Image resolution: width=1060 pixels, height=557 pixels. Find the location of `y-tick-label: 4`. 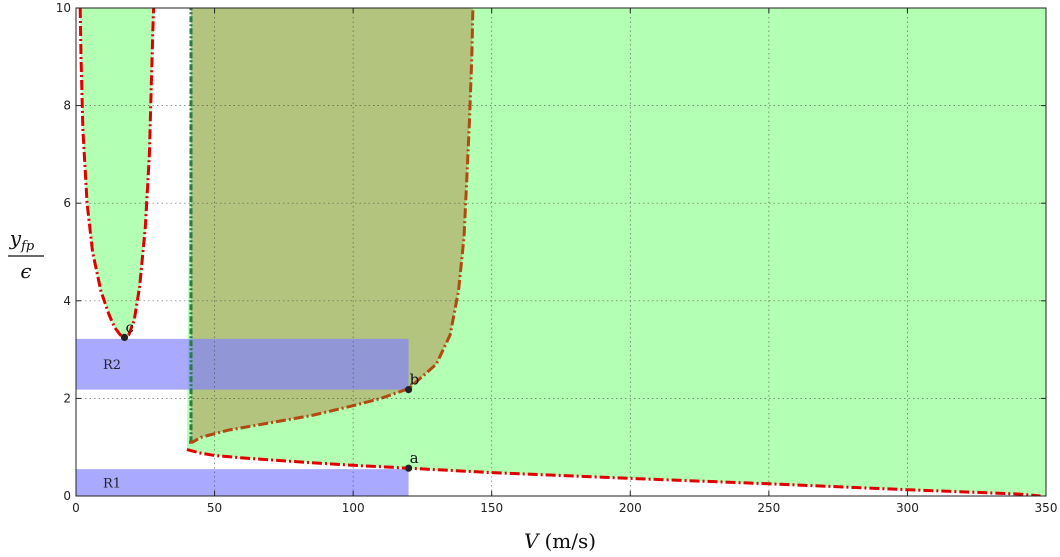

y-tick-label: 4 is located at coordinates (67, 301).